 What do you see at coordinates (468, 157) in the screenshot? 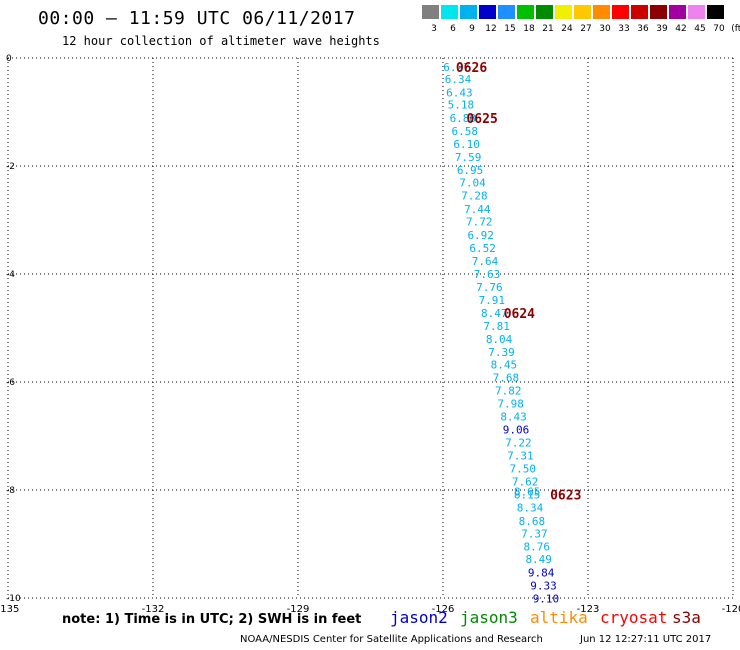
I see `wave-height-label: 7.59` at bounding box center [468, 157].